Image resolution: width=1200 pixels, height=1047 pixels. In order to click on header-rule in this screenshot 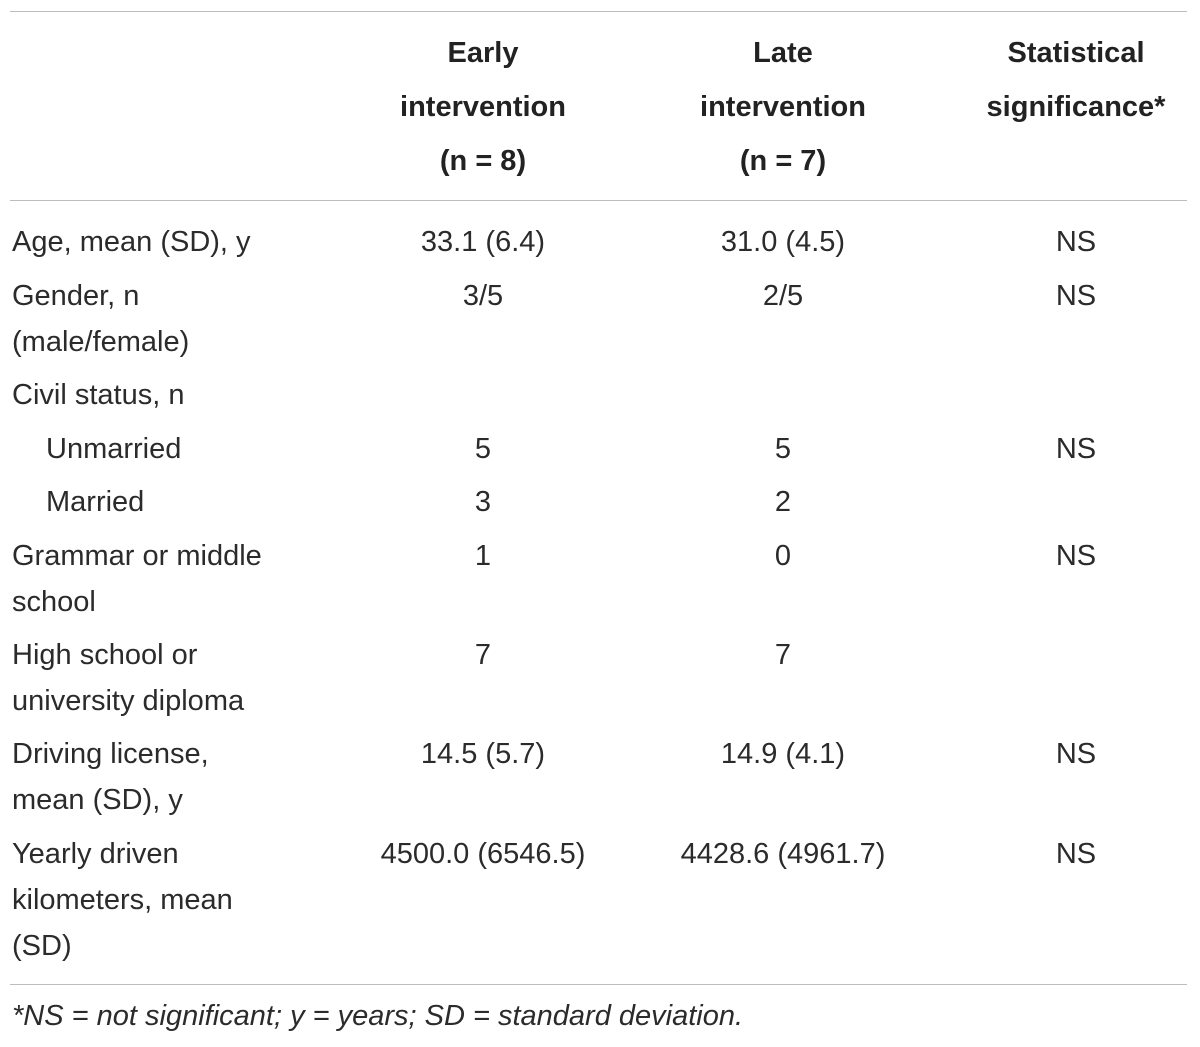, I will do `click(598, 200)`.